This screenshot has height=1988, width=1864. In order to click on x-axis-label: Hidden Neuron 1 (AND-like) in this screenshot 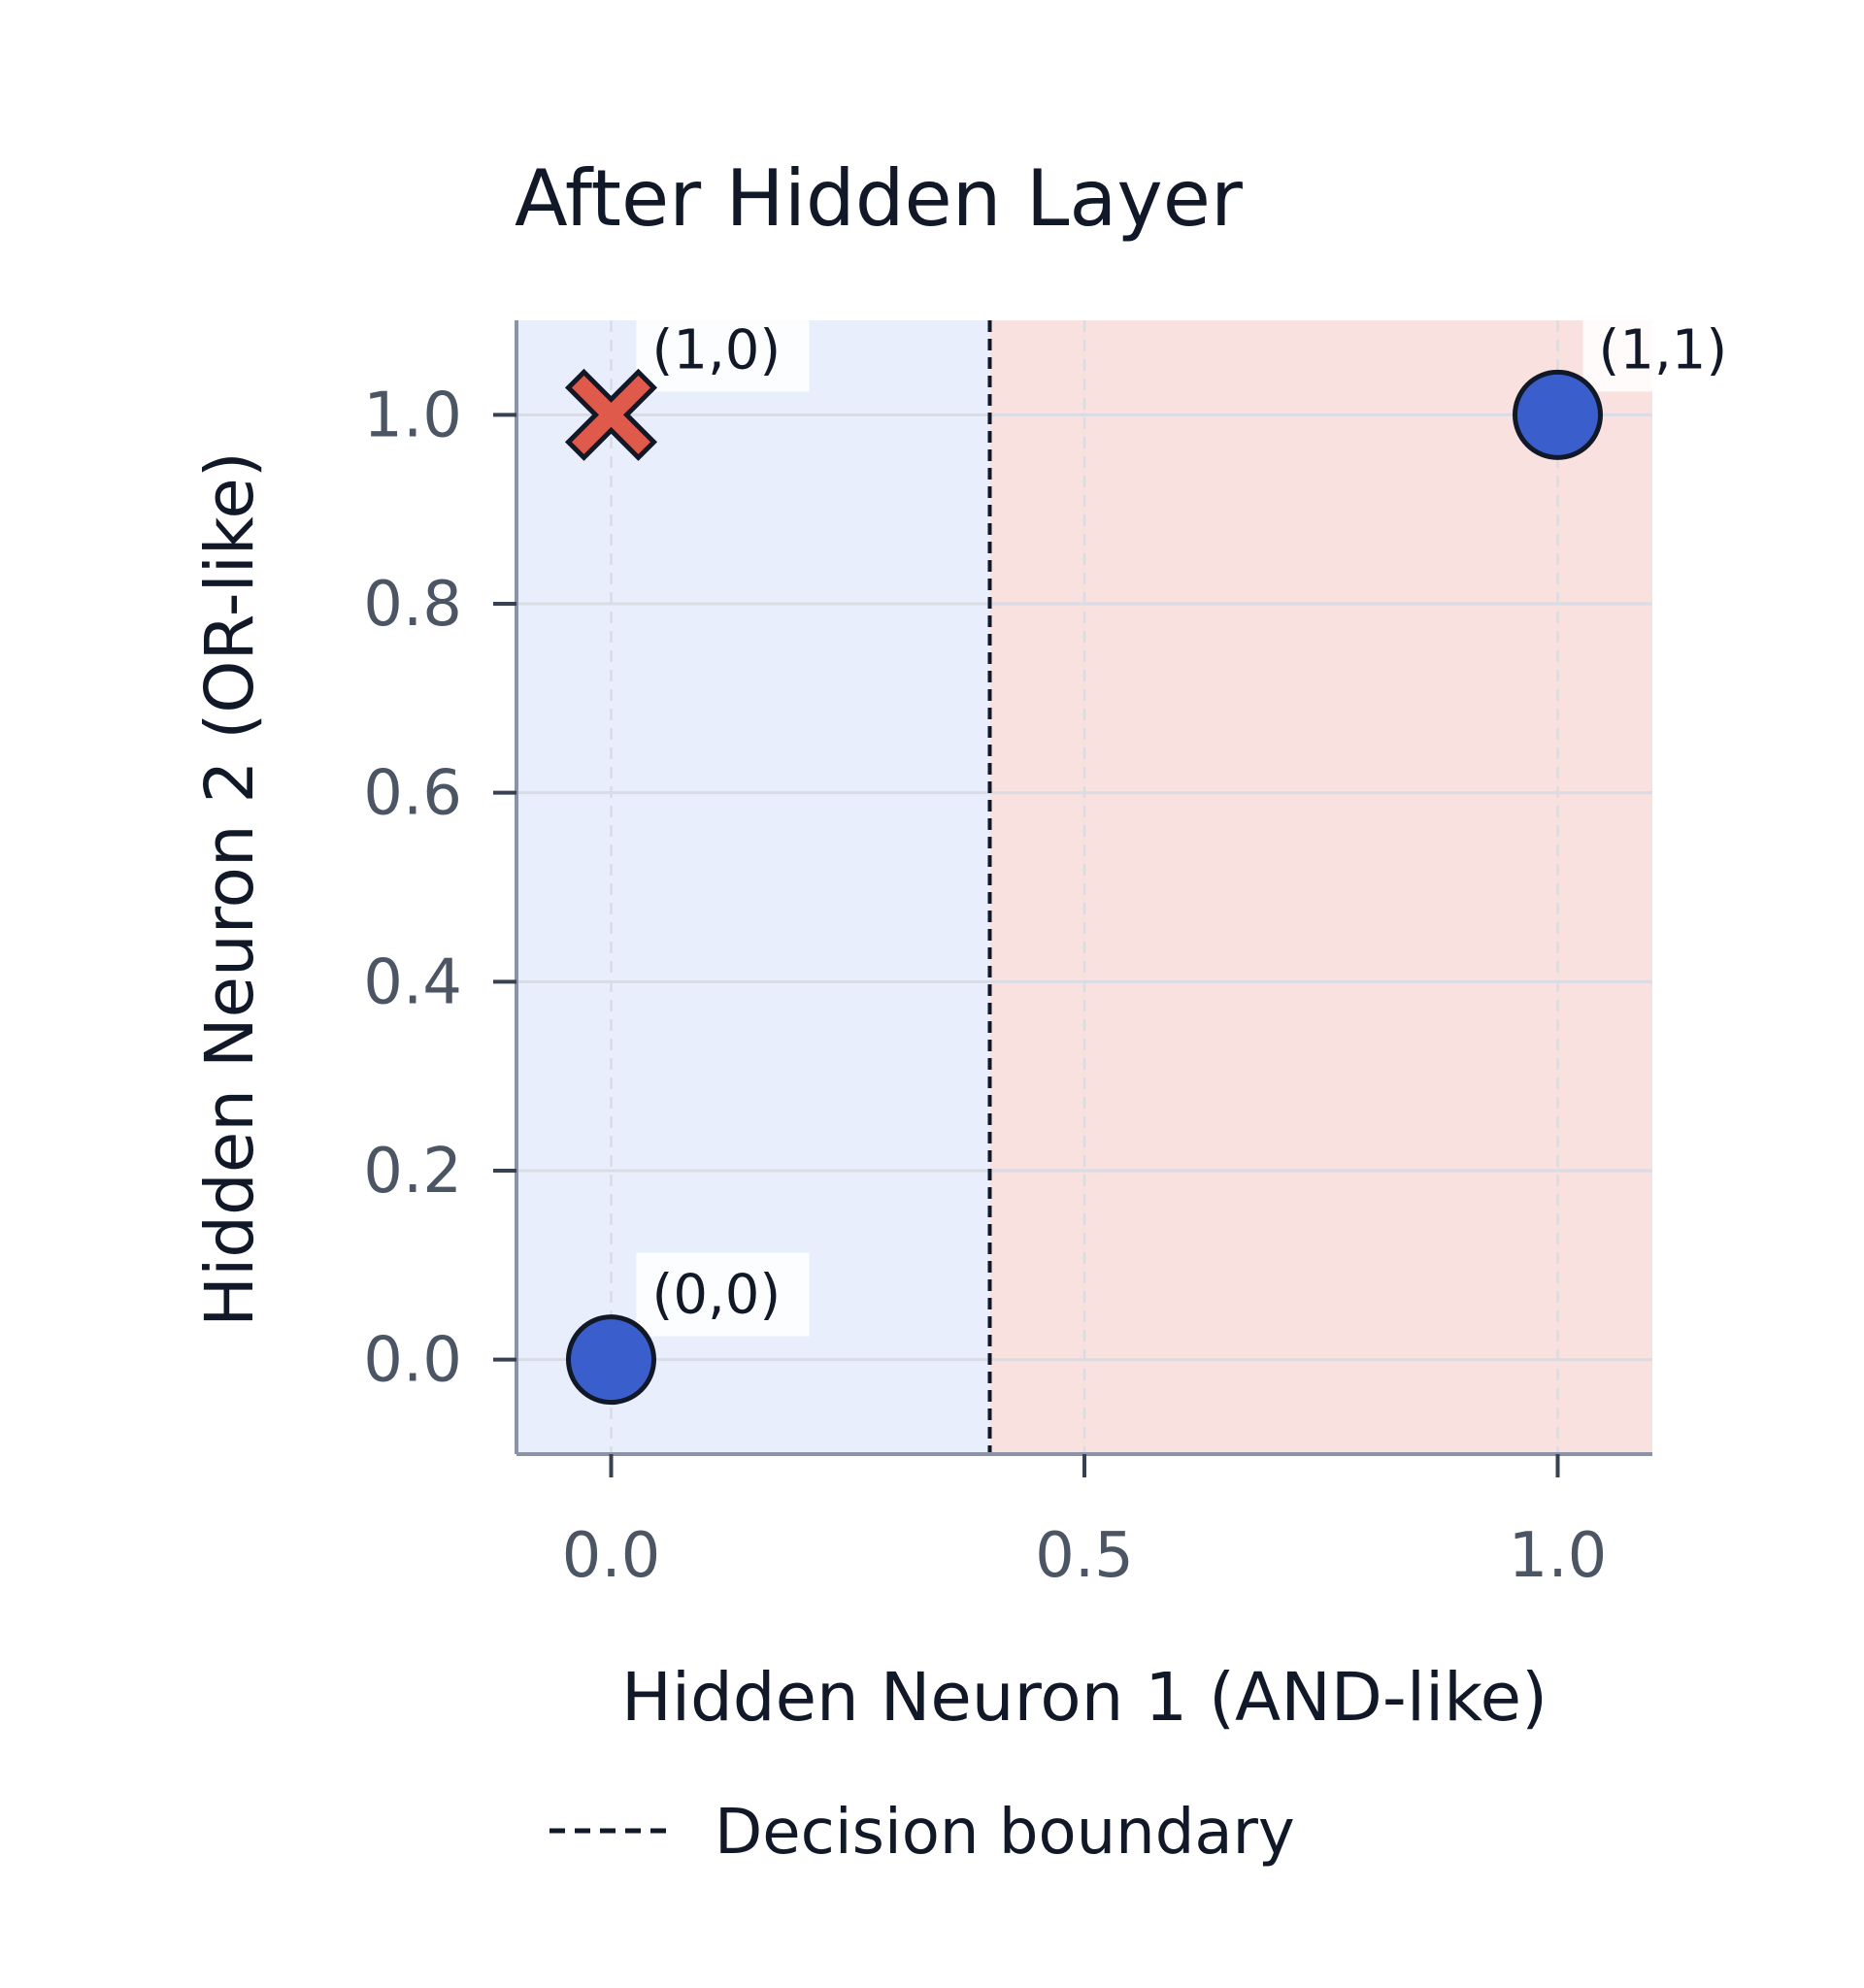, I will do `click(1084, 1698)`.